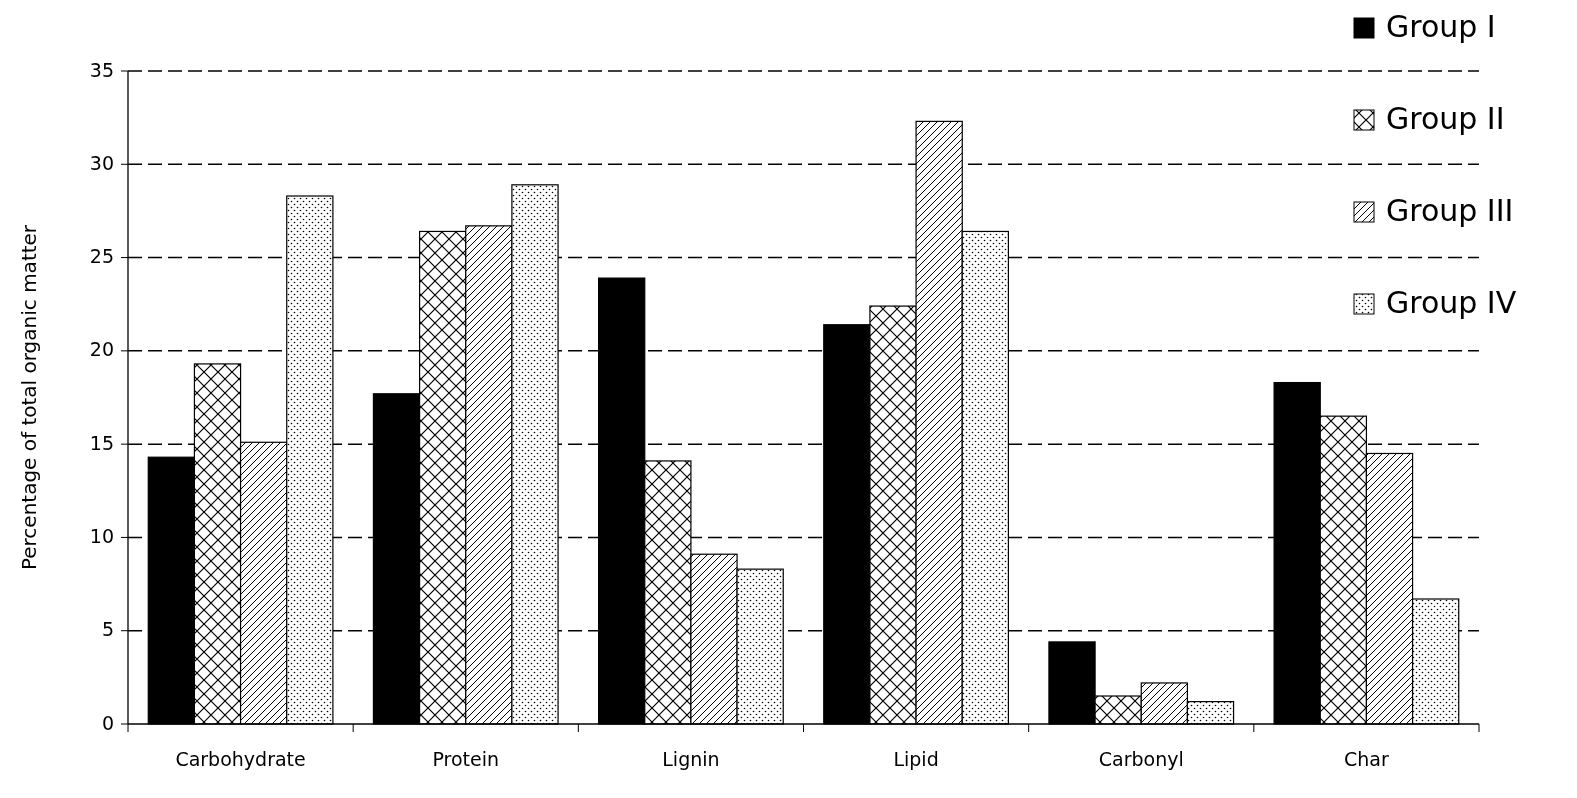 The height and width of the screenshot is (798, 1577). I want to click on x-tick-label: Carbonyl, so click(1141, 759).